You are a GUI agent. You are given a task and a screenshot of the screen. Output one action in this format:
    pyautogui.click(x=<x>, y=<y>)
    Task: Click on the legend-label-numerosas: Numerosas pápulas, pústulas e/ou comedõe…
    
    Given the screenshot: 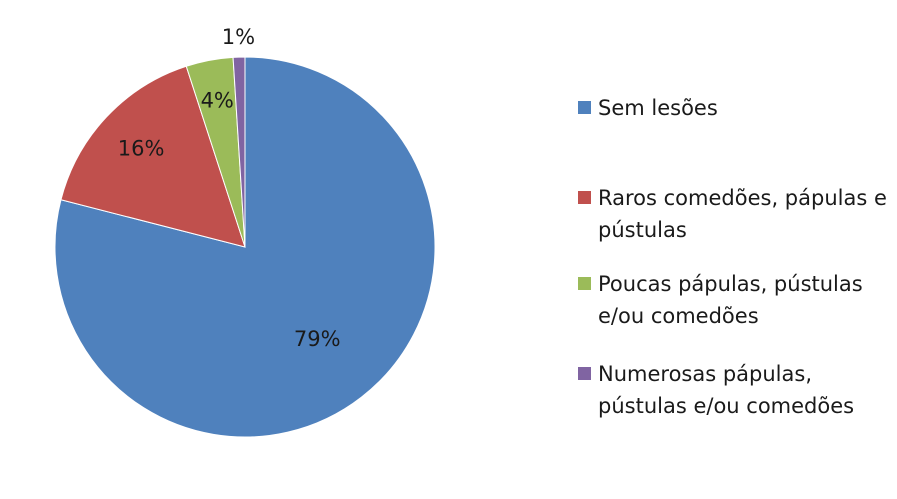 What is the action you would take?
    pyautogui.click(x=726, y=390)
    